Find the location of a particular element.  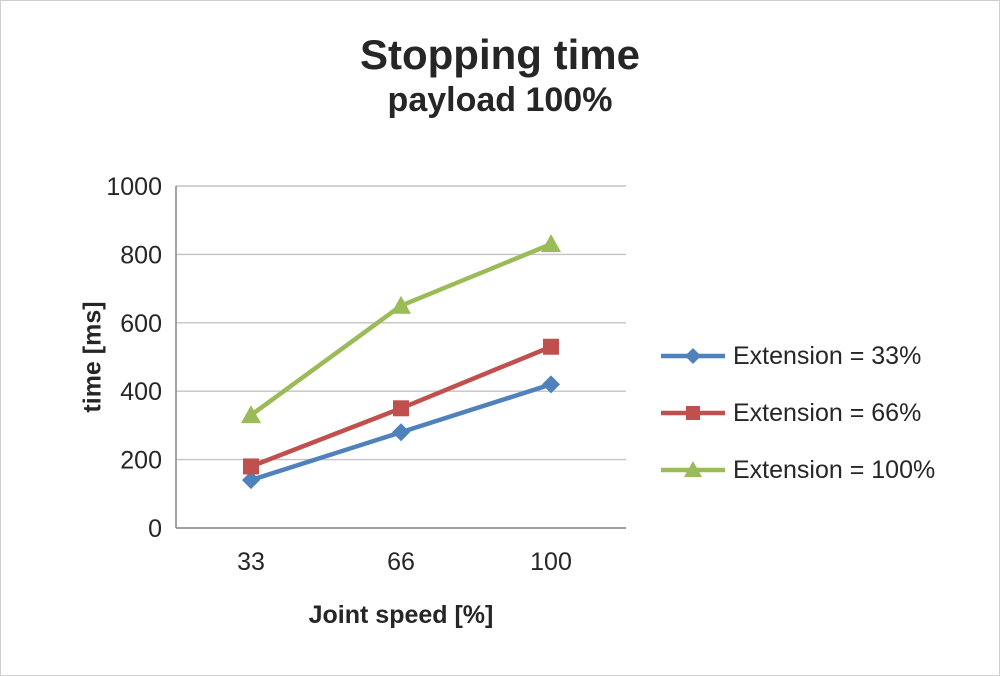

legend-item: Extension = 66% is located at coordinates (797, 413).